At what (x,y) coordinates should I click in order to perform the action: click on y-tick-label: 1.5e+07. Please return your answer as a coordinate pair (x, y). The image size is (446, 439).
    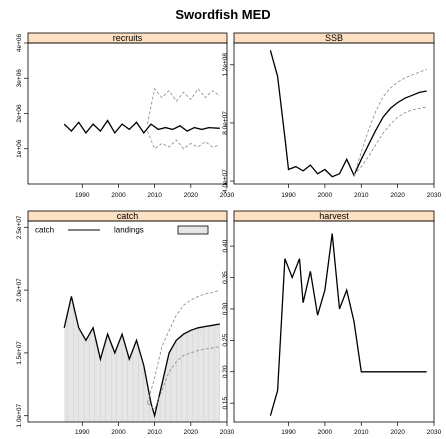
    Looking at the image, I should click on (19, 353).